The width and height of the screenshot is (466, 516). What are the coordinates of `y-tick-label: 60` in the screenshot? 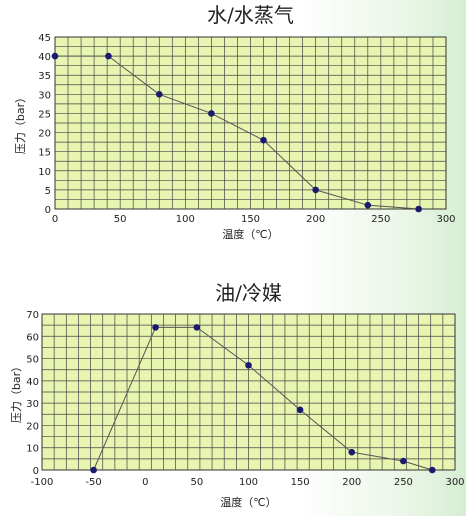 It's located at (32, 337).